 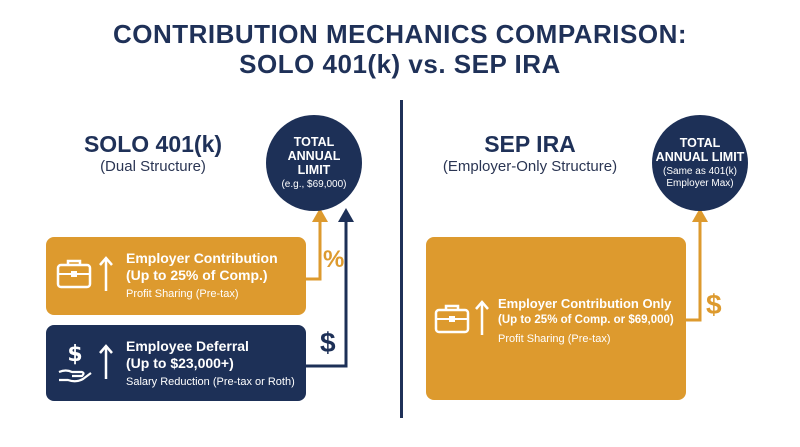 I want to click on right-dollar-symbol: $, so click(x=714, y=304).